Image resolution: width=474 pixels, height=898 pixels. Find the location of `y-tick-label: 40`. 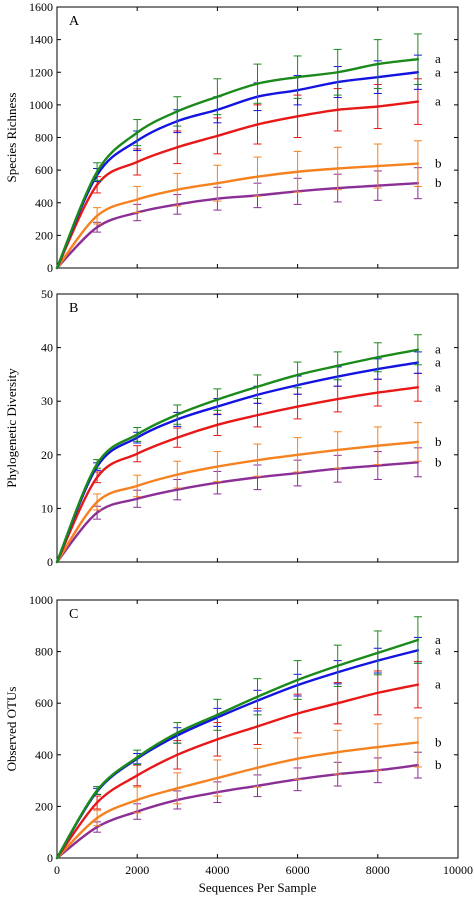

y-tick-label: 40 is located at coordinates (47, 348).